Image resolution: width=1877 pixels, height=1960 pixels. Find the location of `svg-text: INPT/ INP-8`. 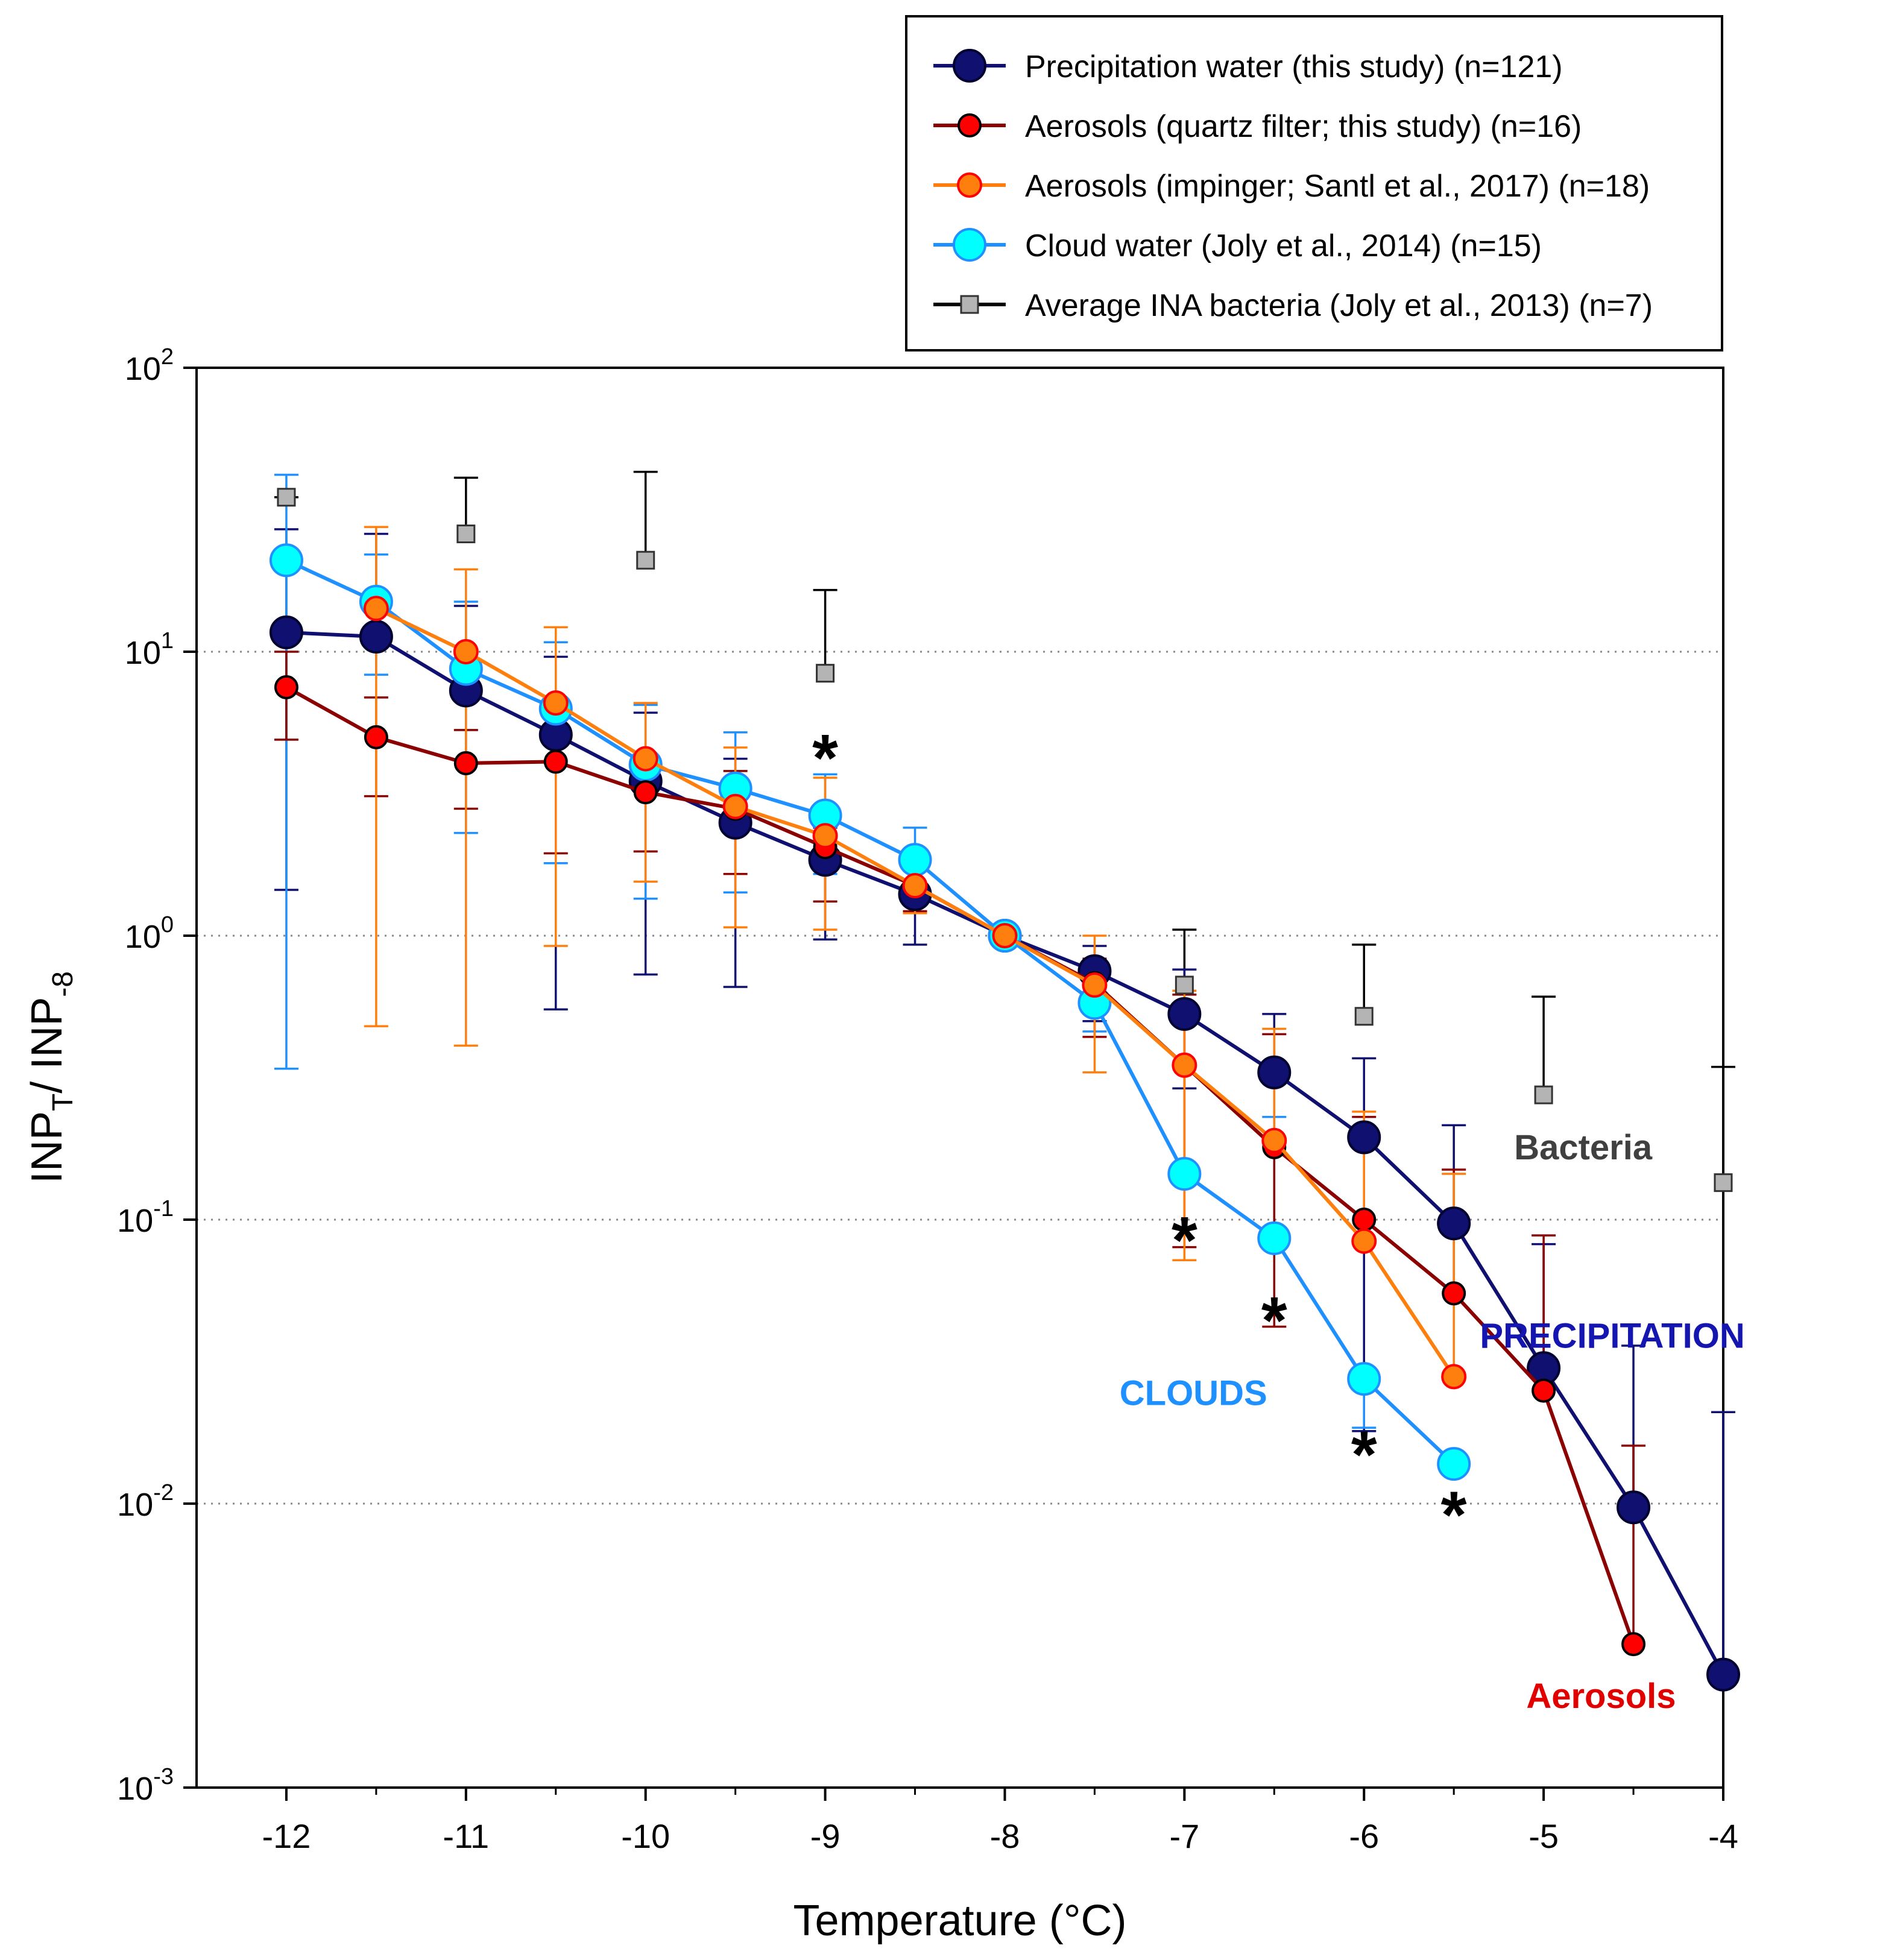

svg-text: INPT/ INP-8 is located at coordinates (51, 1077).